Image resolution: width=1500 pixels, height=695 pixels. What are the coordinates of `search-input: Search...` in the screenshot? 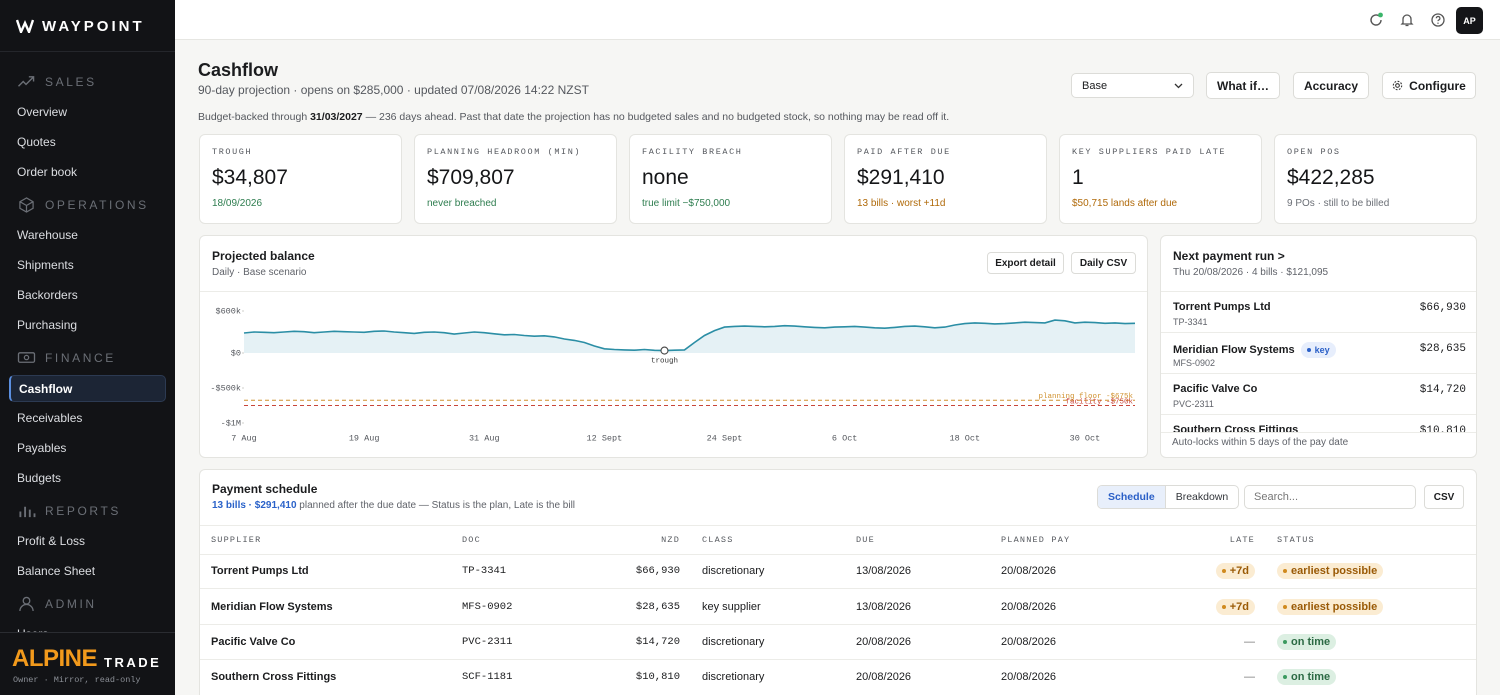 It's located at (1330, 497).